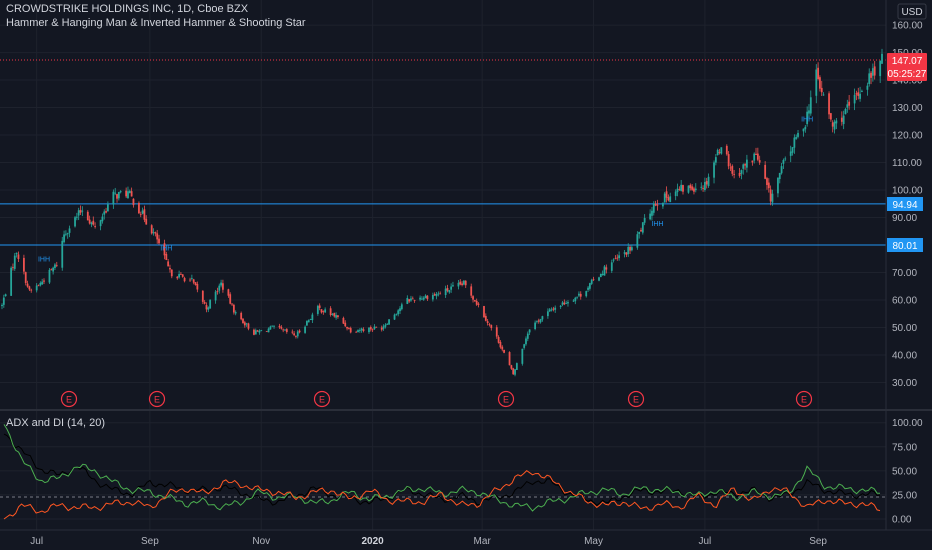  Describe the element at coordinates (443, 224) in the screenshot. I see `horizontal-levels` at that location.